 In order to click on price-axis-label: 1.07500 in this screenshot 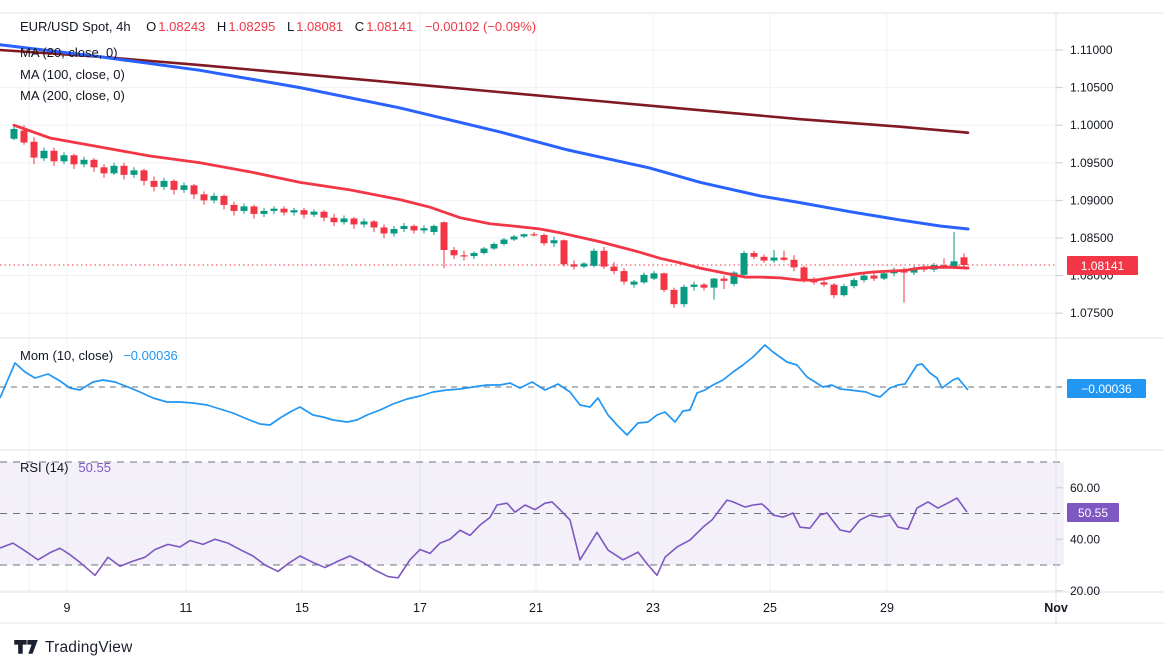, I will do `click(1092, 313)`.